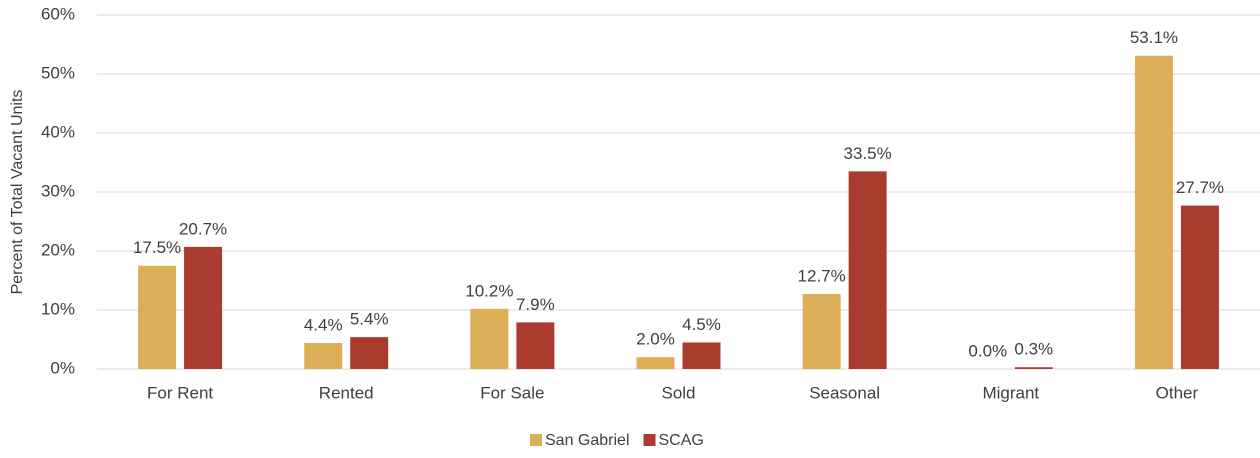 The width and height of the screenshot is (1260, 458). Describe the element at coordinates (1154, 37) in the screenshot. I see `value-label: 53.1%` at that location.